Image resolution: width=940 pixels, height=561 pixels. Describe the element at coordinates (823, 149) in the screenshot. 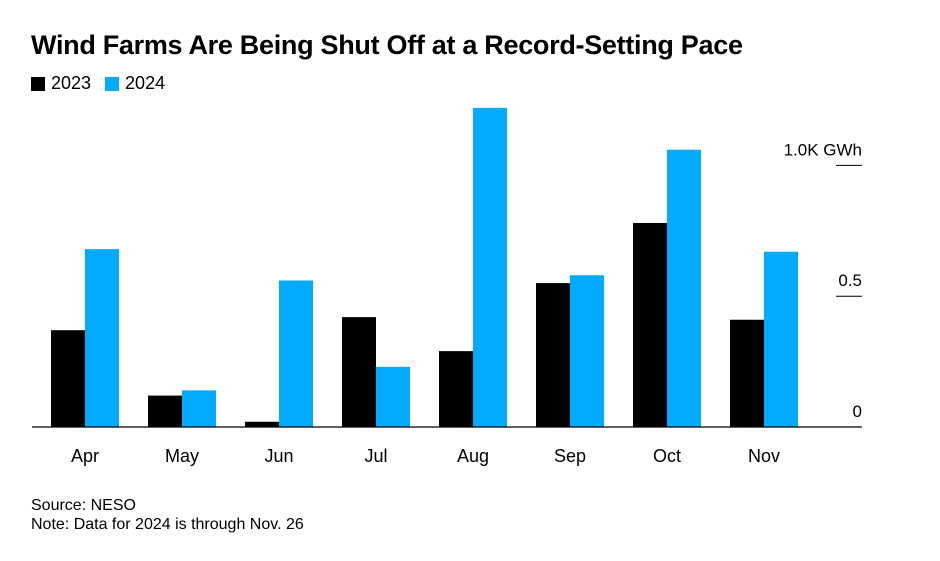

I see `y-tick-label-2: 1.0K GWh` at that location.